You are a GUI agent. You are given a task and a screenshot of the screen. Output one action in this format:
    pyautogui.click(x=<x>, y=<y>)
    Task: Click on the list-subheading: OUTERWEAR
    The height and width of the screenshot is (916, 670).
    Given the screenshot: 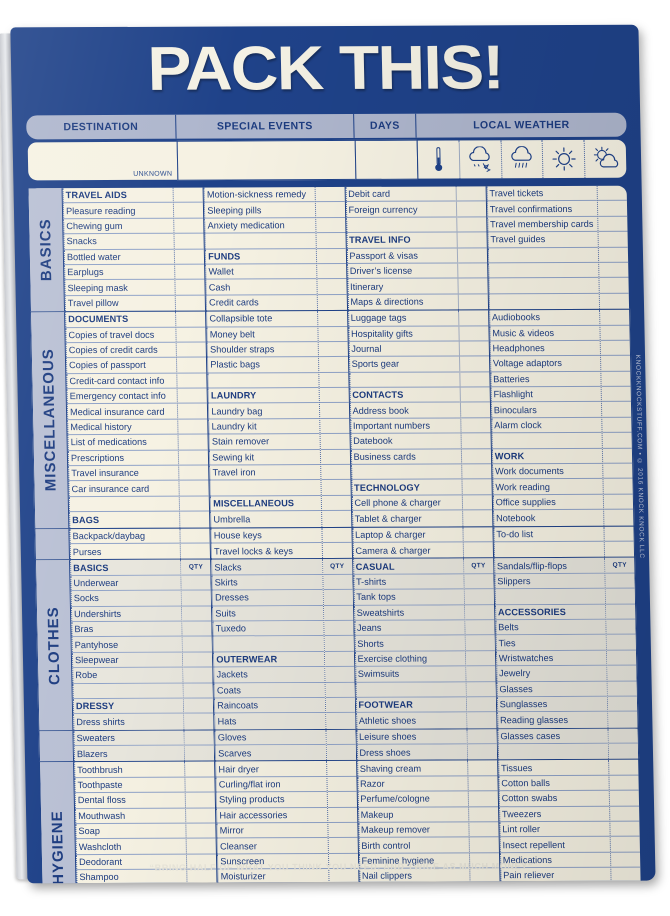 What is the action you would take?
    pyautogui.click(x=268, y=659)
    